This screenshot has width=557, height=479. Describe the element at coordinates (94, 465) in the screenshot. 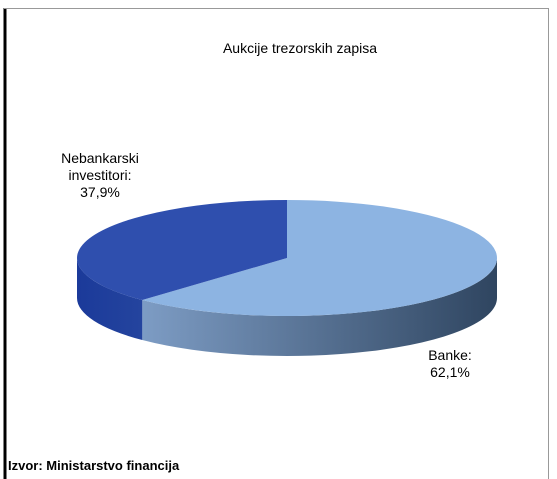

I see `source-note: Izvor: Ministarstvo financija` at that location.